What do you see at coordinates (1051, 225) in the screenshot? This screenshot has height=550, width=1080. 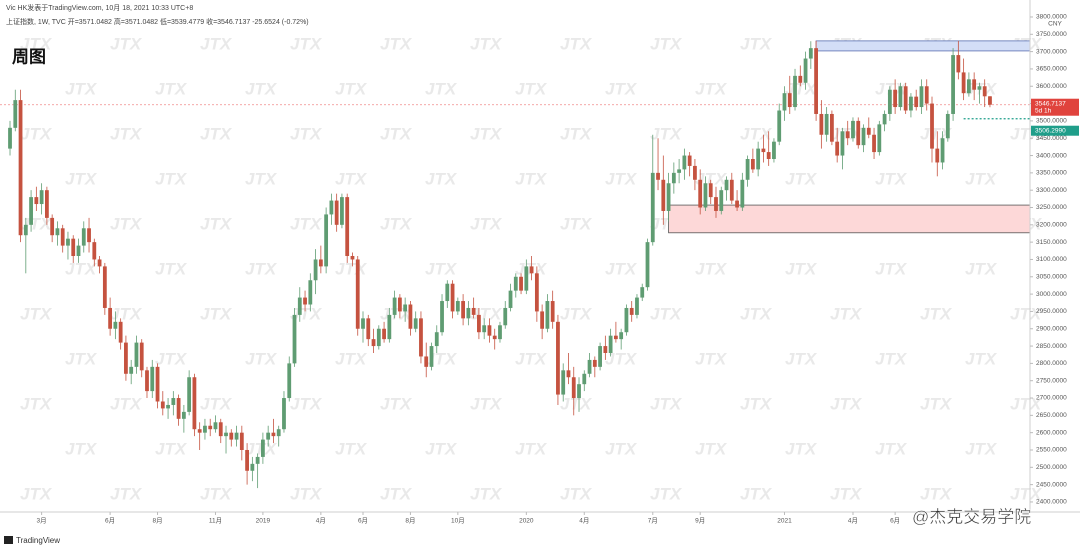 I see `y-tick-label: 3200.0000` at bounding box center [1051, 225].